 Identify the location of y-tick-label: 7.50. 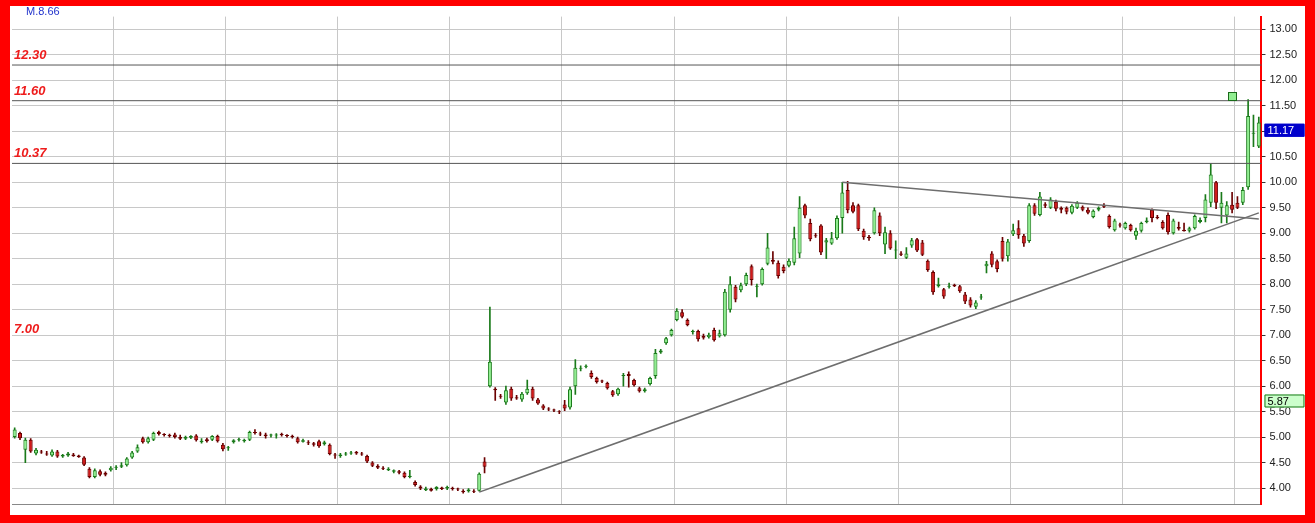
(1280, 308).